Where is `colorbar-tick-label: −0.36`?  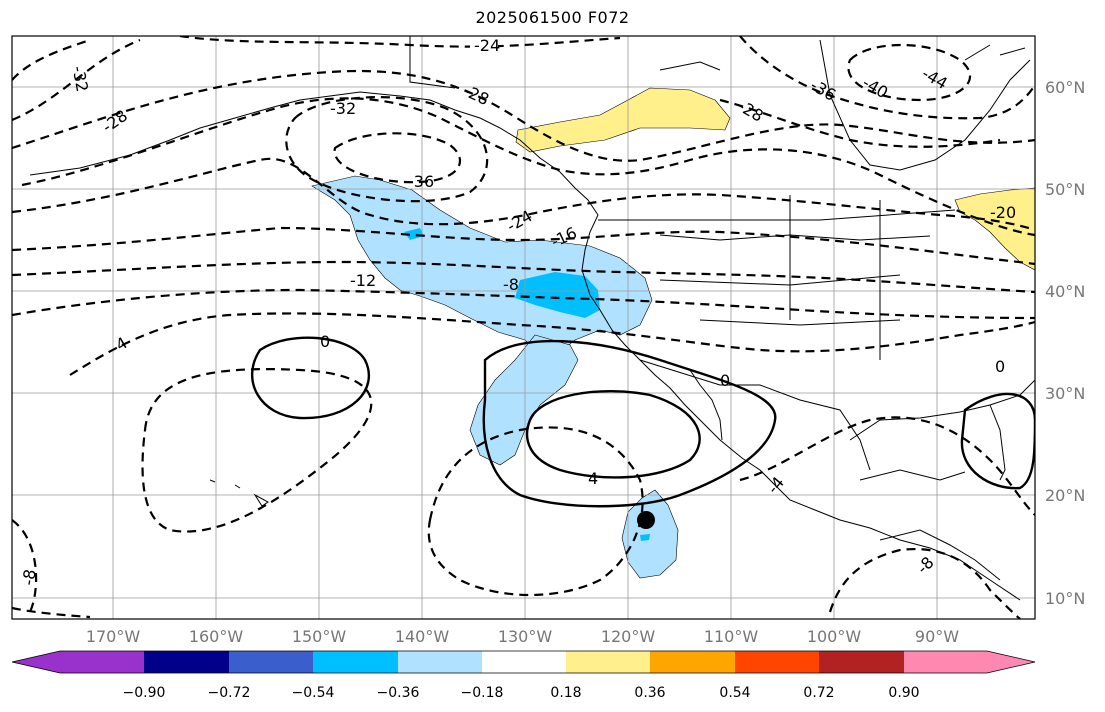
colorbar-tick-label: −0.36 is located at coordinates (398, 693).